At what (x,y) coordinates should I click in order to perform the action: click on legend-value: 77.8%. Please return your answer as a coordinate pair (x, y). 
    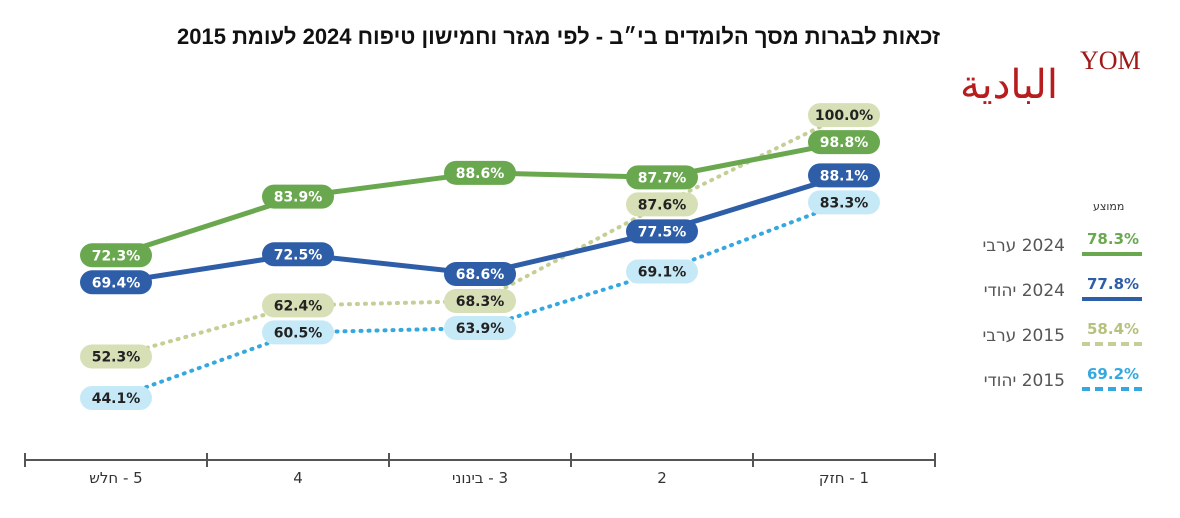
    Looking at the image, I should click on (1113, 284).